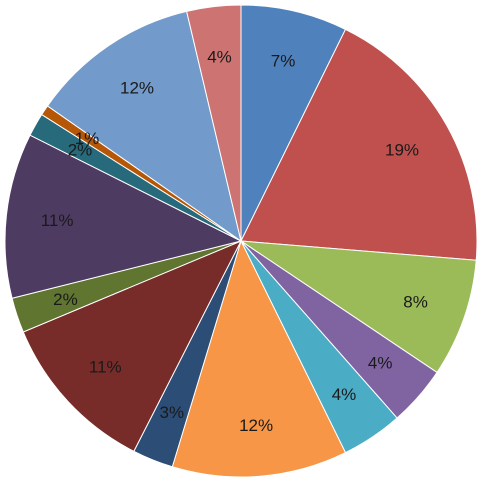 This screenshot has height=482, width=482. Describe the element at coordinates (105, 366) in the screenshot. I see `slice-label-8: 11%` at that location.